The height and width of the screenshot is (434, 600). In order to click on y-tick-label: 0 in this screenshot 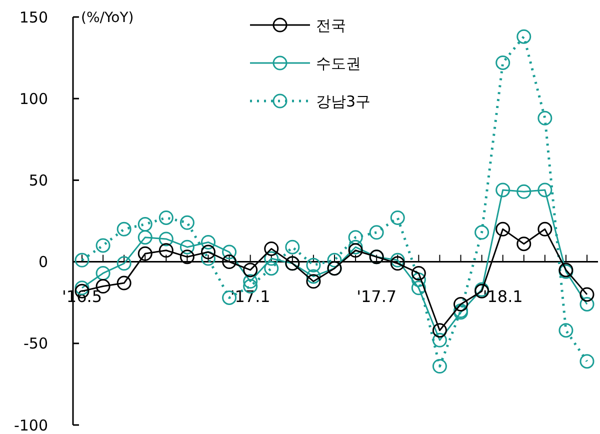, I will do `click(43, 262)`.